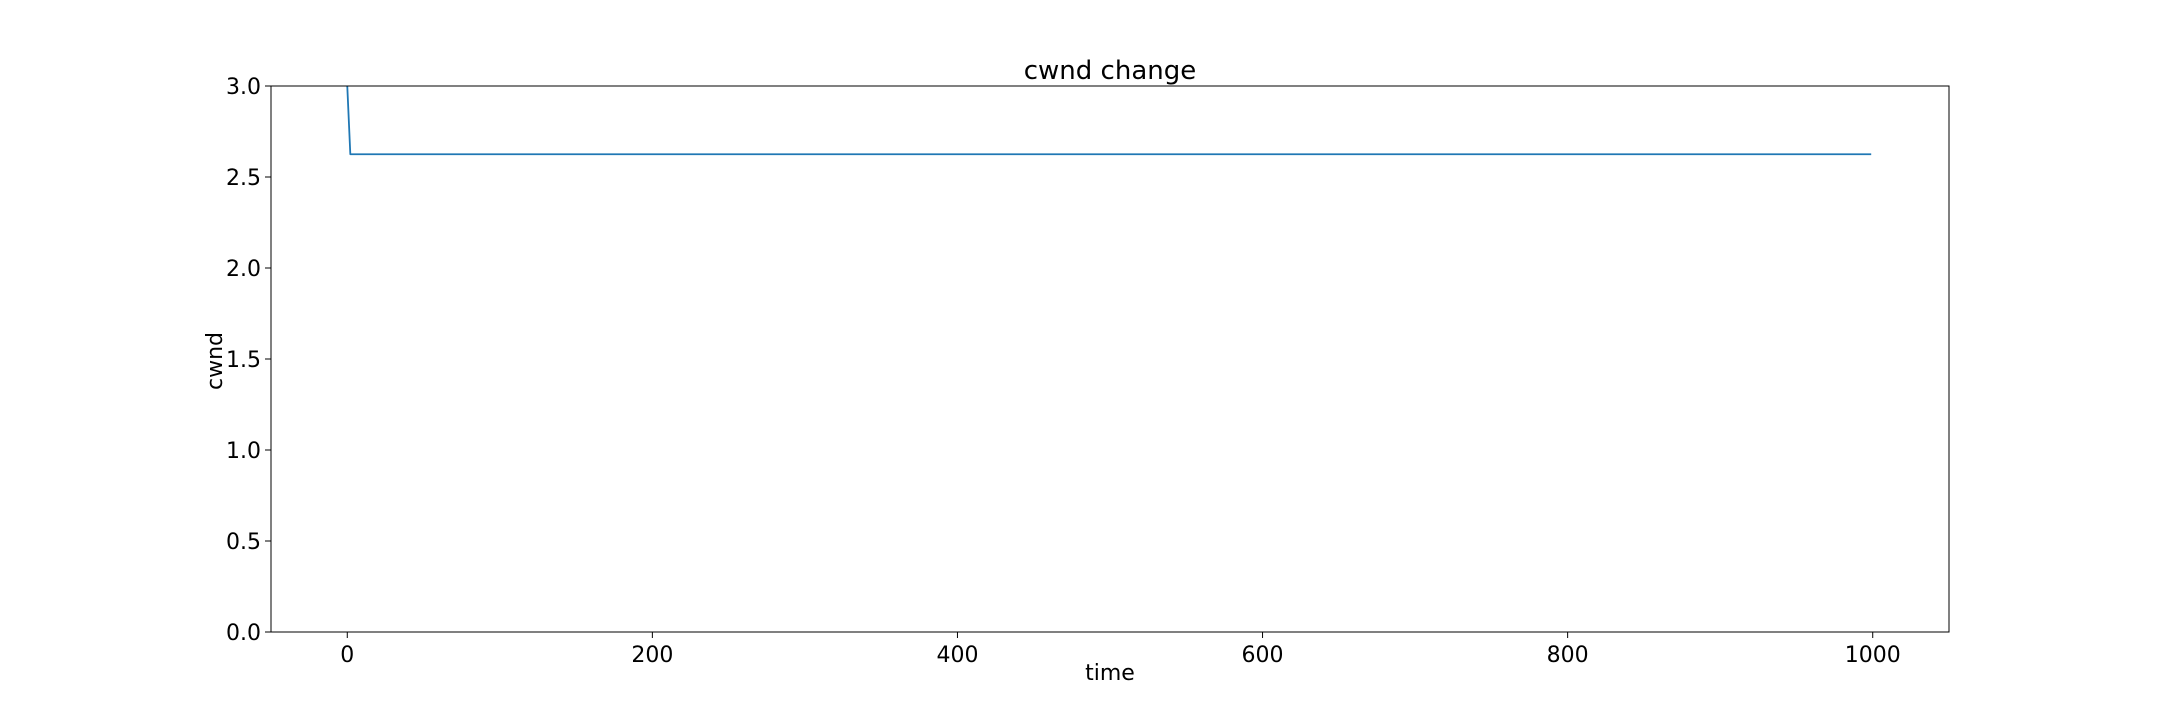 This screenshot has height=720, width=2160. What do you see at coordinates (243, 633) in the screenshot?
I see `y-tick-label: 0.0` at bounding box center [243, 633].